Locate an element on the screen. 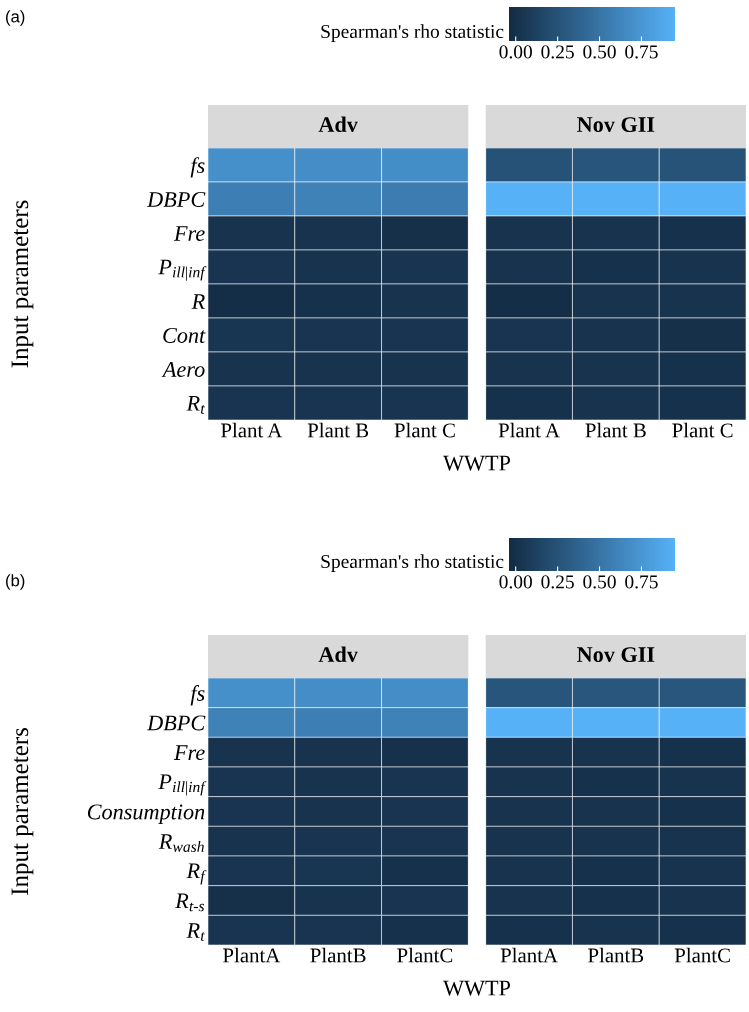 The width and height of the screenshot is (749, 1012). y-tick-label: R$_{wash}$ is located at coordinates (181, 843).